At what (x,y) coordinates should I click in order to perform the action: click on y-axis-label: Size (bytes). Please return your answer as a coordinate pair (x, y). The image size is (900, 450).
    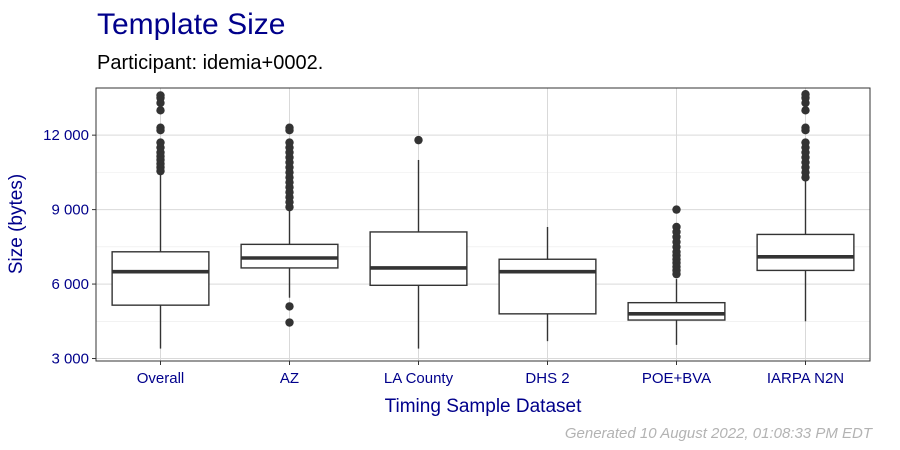
    Looking at the image, I should click on (16, 224).